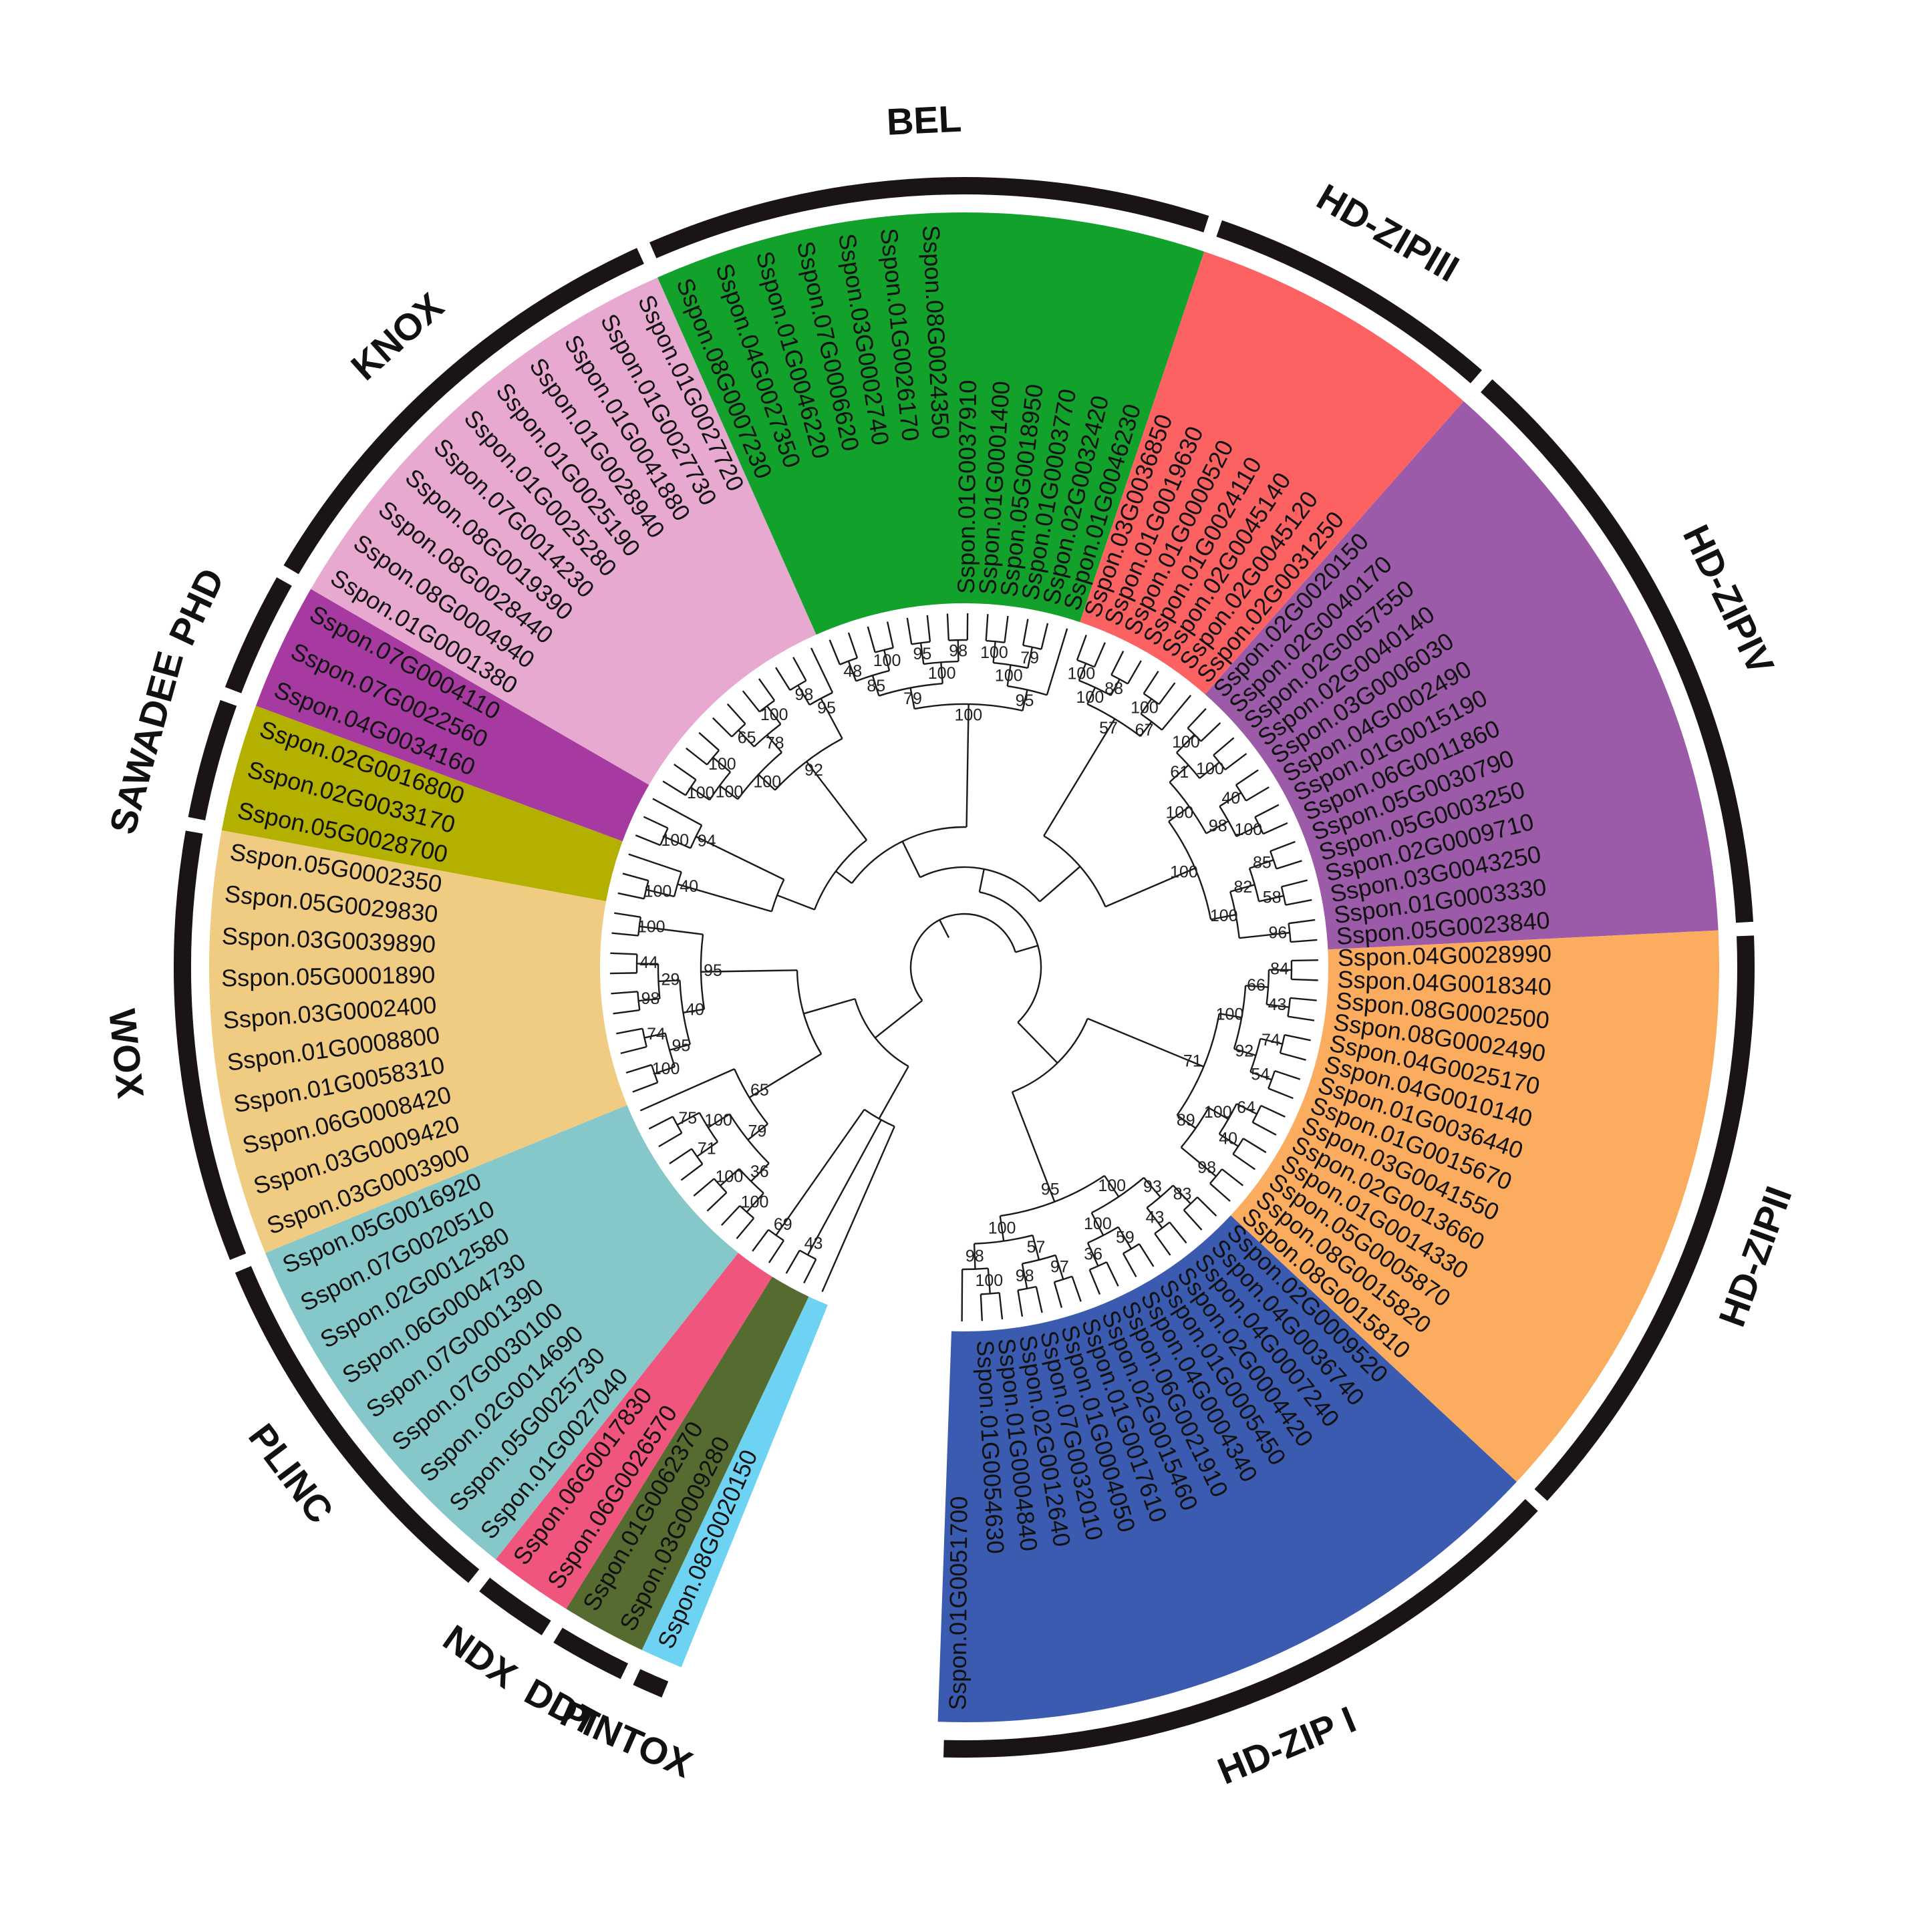 The height and width of the screenshot is (1932, 1929). What do you see at coordinates (1155, 1217) in the screenshot?
I see `bootstrap-value: 43` at bounding box center [1155, 1217].